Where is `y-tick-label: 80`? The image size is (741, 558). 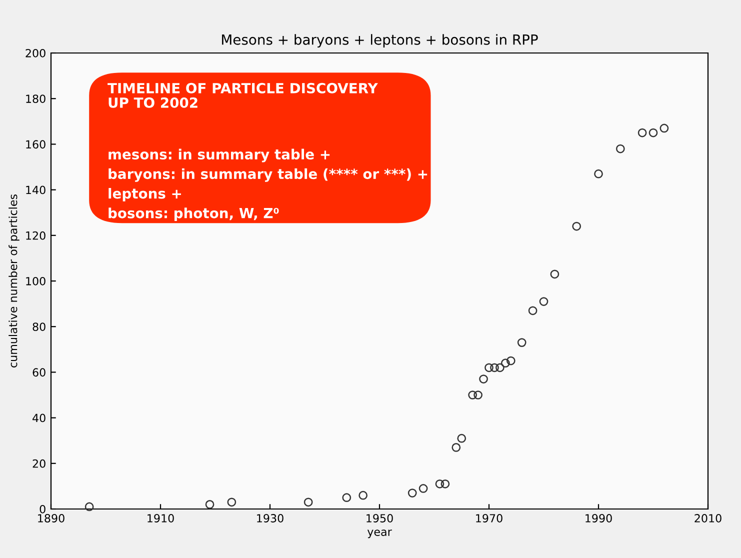
y-tick-label: 80 is located at coordinates (39, 326).